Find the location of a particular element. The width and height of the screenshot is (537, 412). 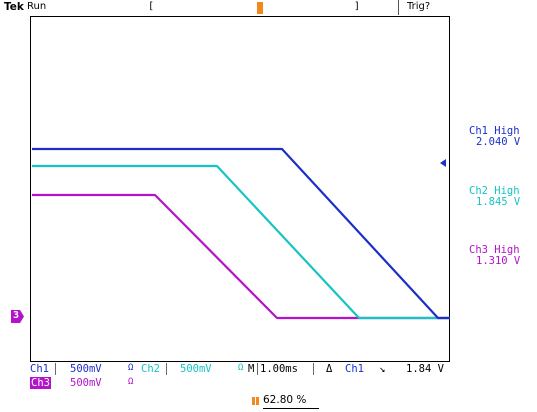

timebase-label: M is located at coordinates (251, 369).